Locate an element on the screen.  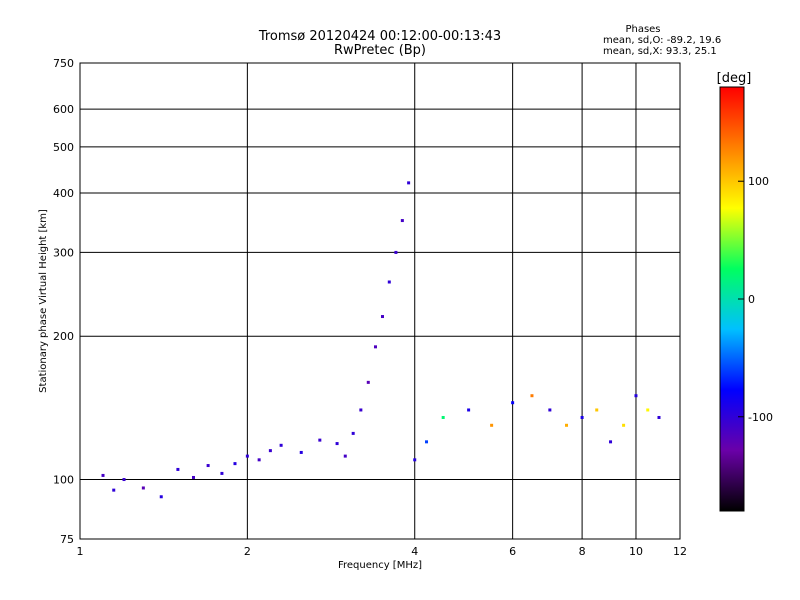
x-tick-label: 8 is located at coordinates (582, 551).